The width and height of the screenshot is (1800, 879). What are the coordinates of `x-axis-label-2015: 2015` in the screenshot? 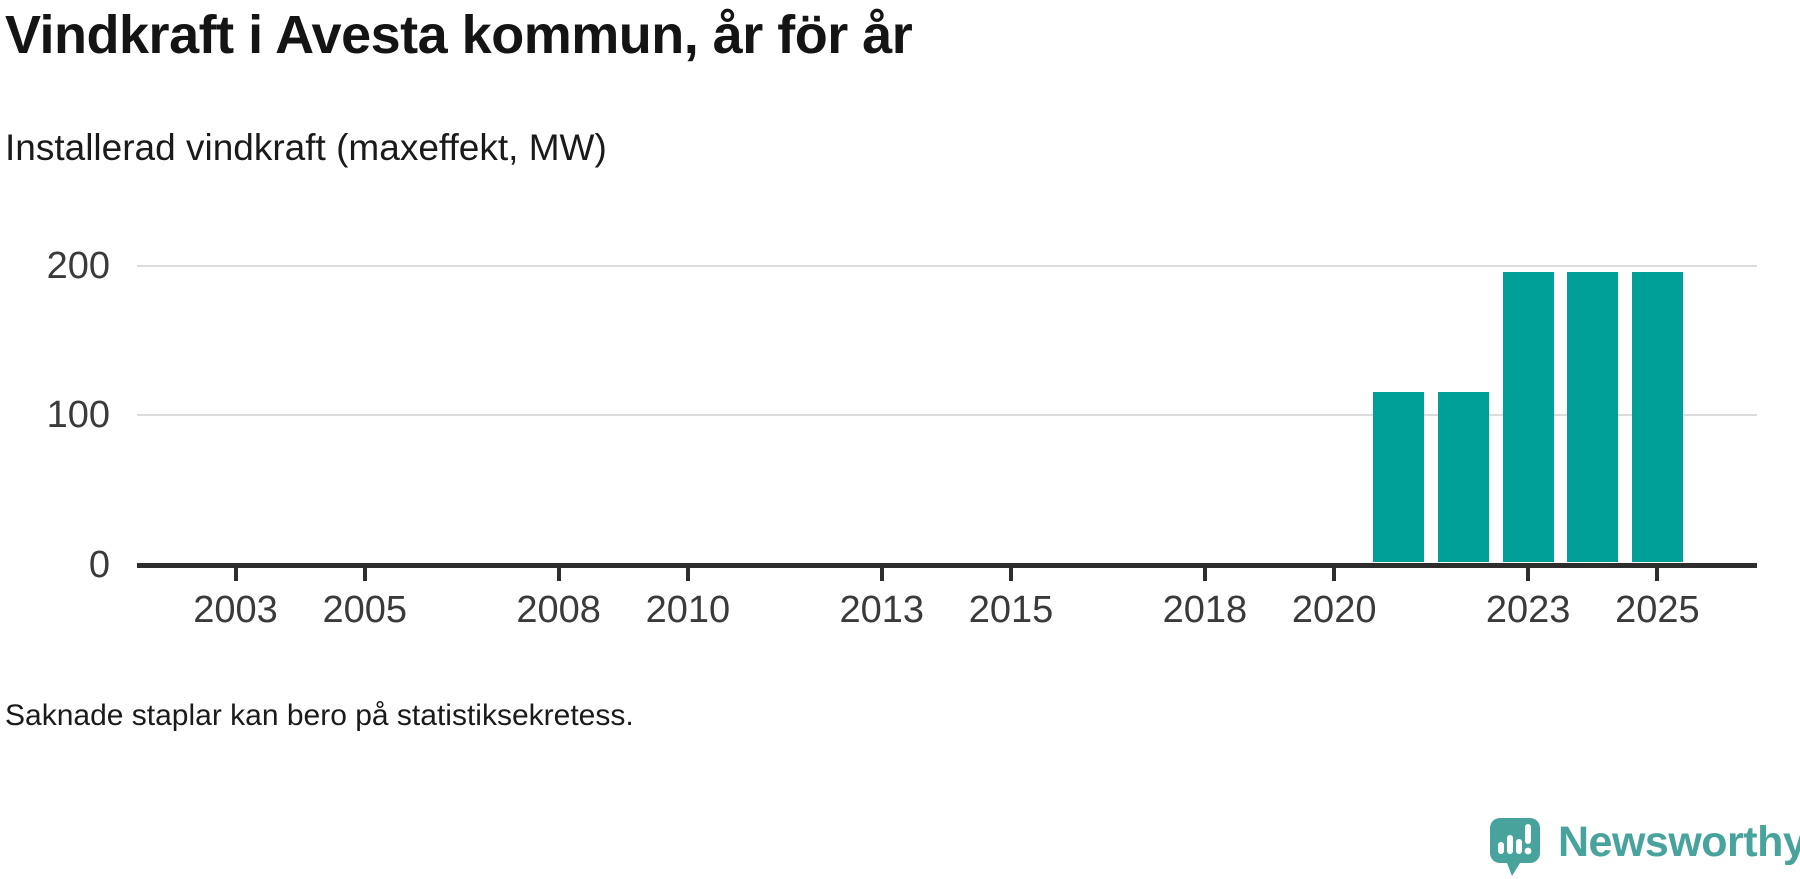 It's located at (1011, 610).